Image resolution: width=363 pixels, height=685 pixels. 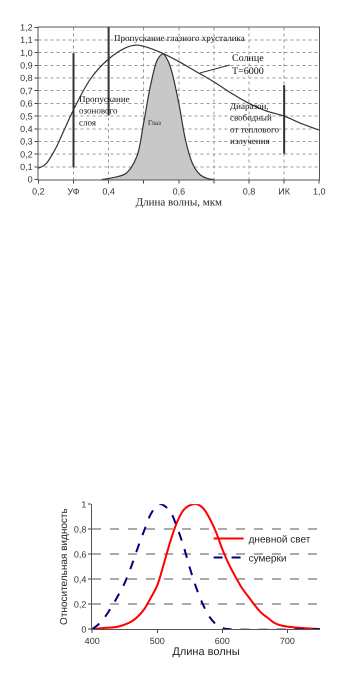 I want to click on line-series, so click(x=206, y=567).